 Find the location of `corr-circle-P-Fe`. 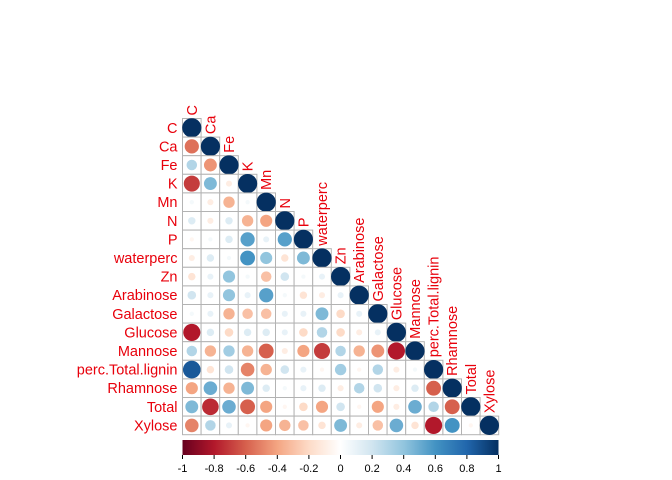

corr-circle-P-Fe is located at coordinates (229, 239).